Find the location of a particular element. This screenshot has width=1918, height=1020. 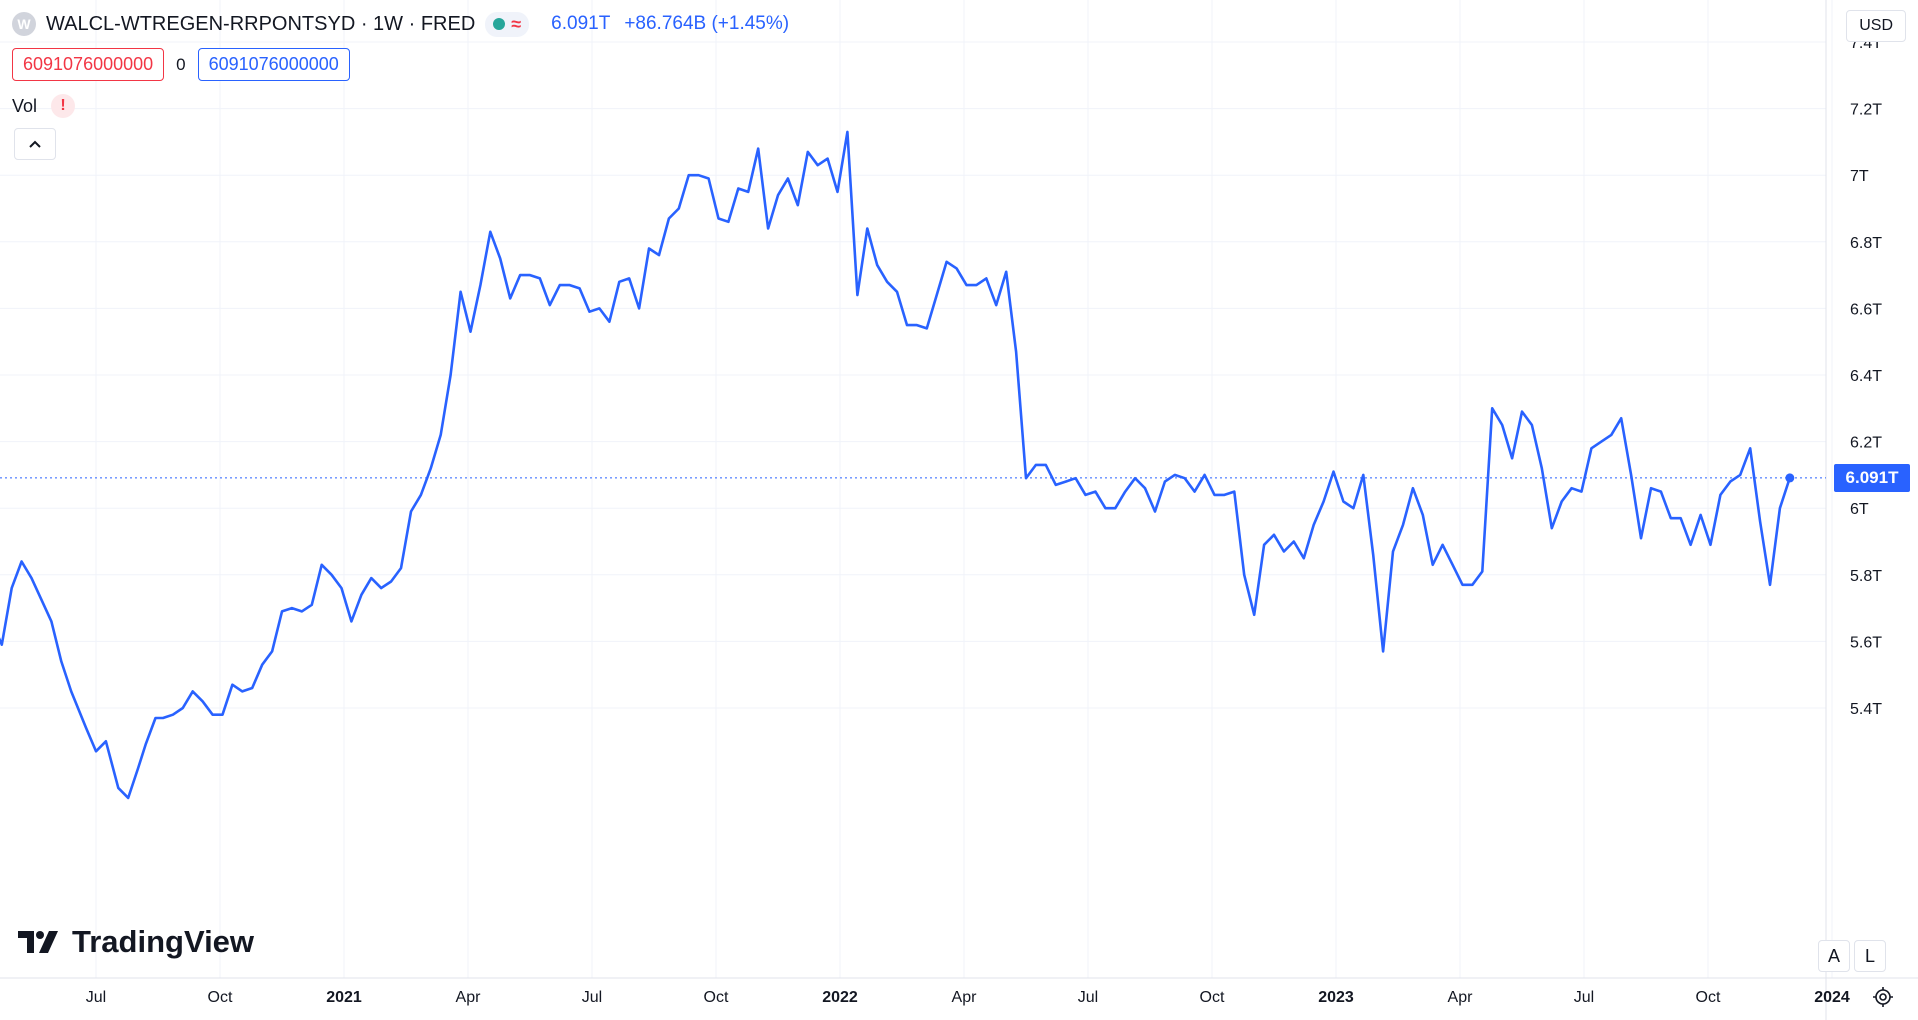

y-tick-label: 5.6T is located at coordinates (1866, 642).